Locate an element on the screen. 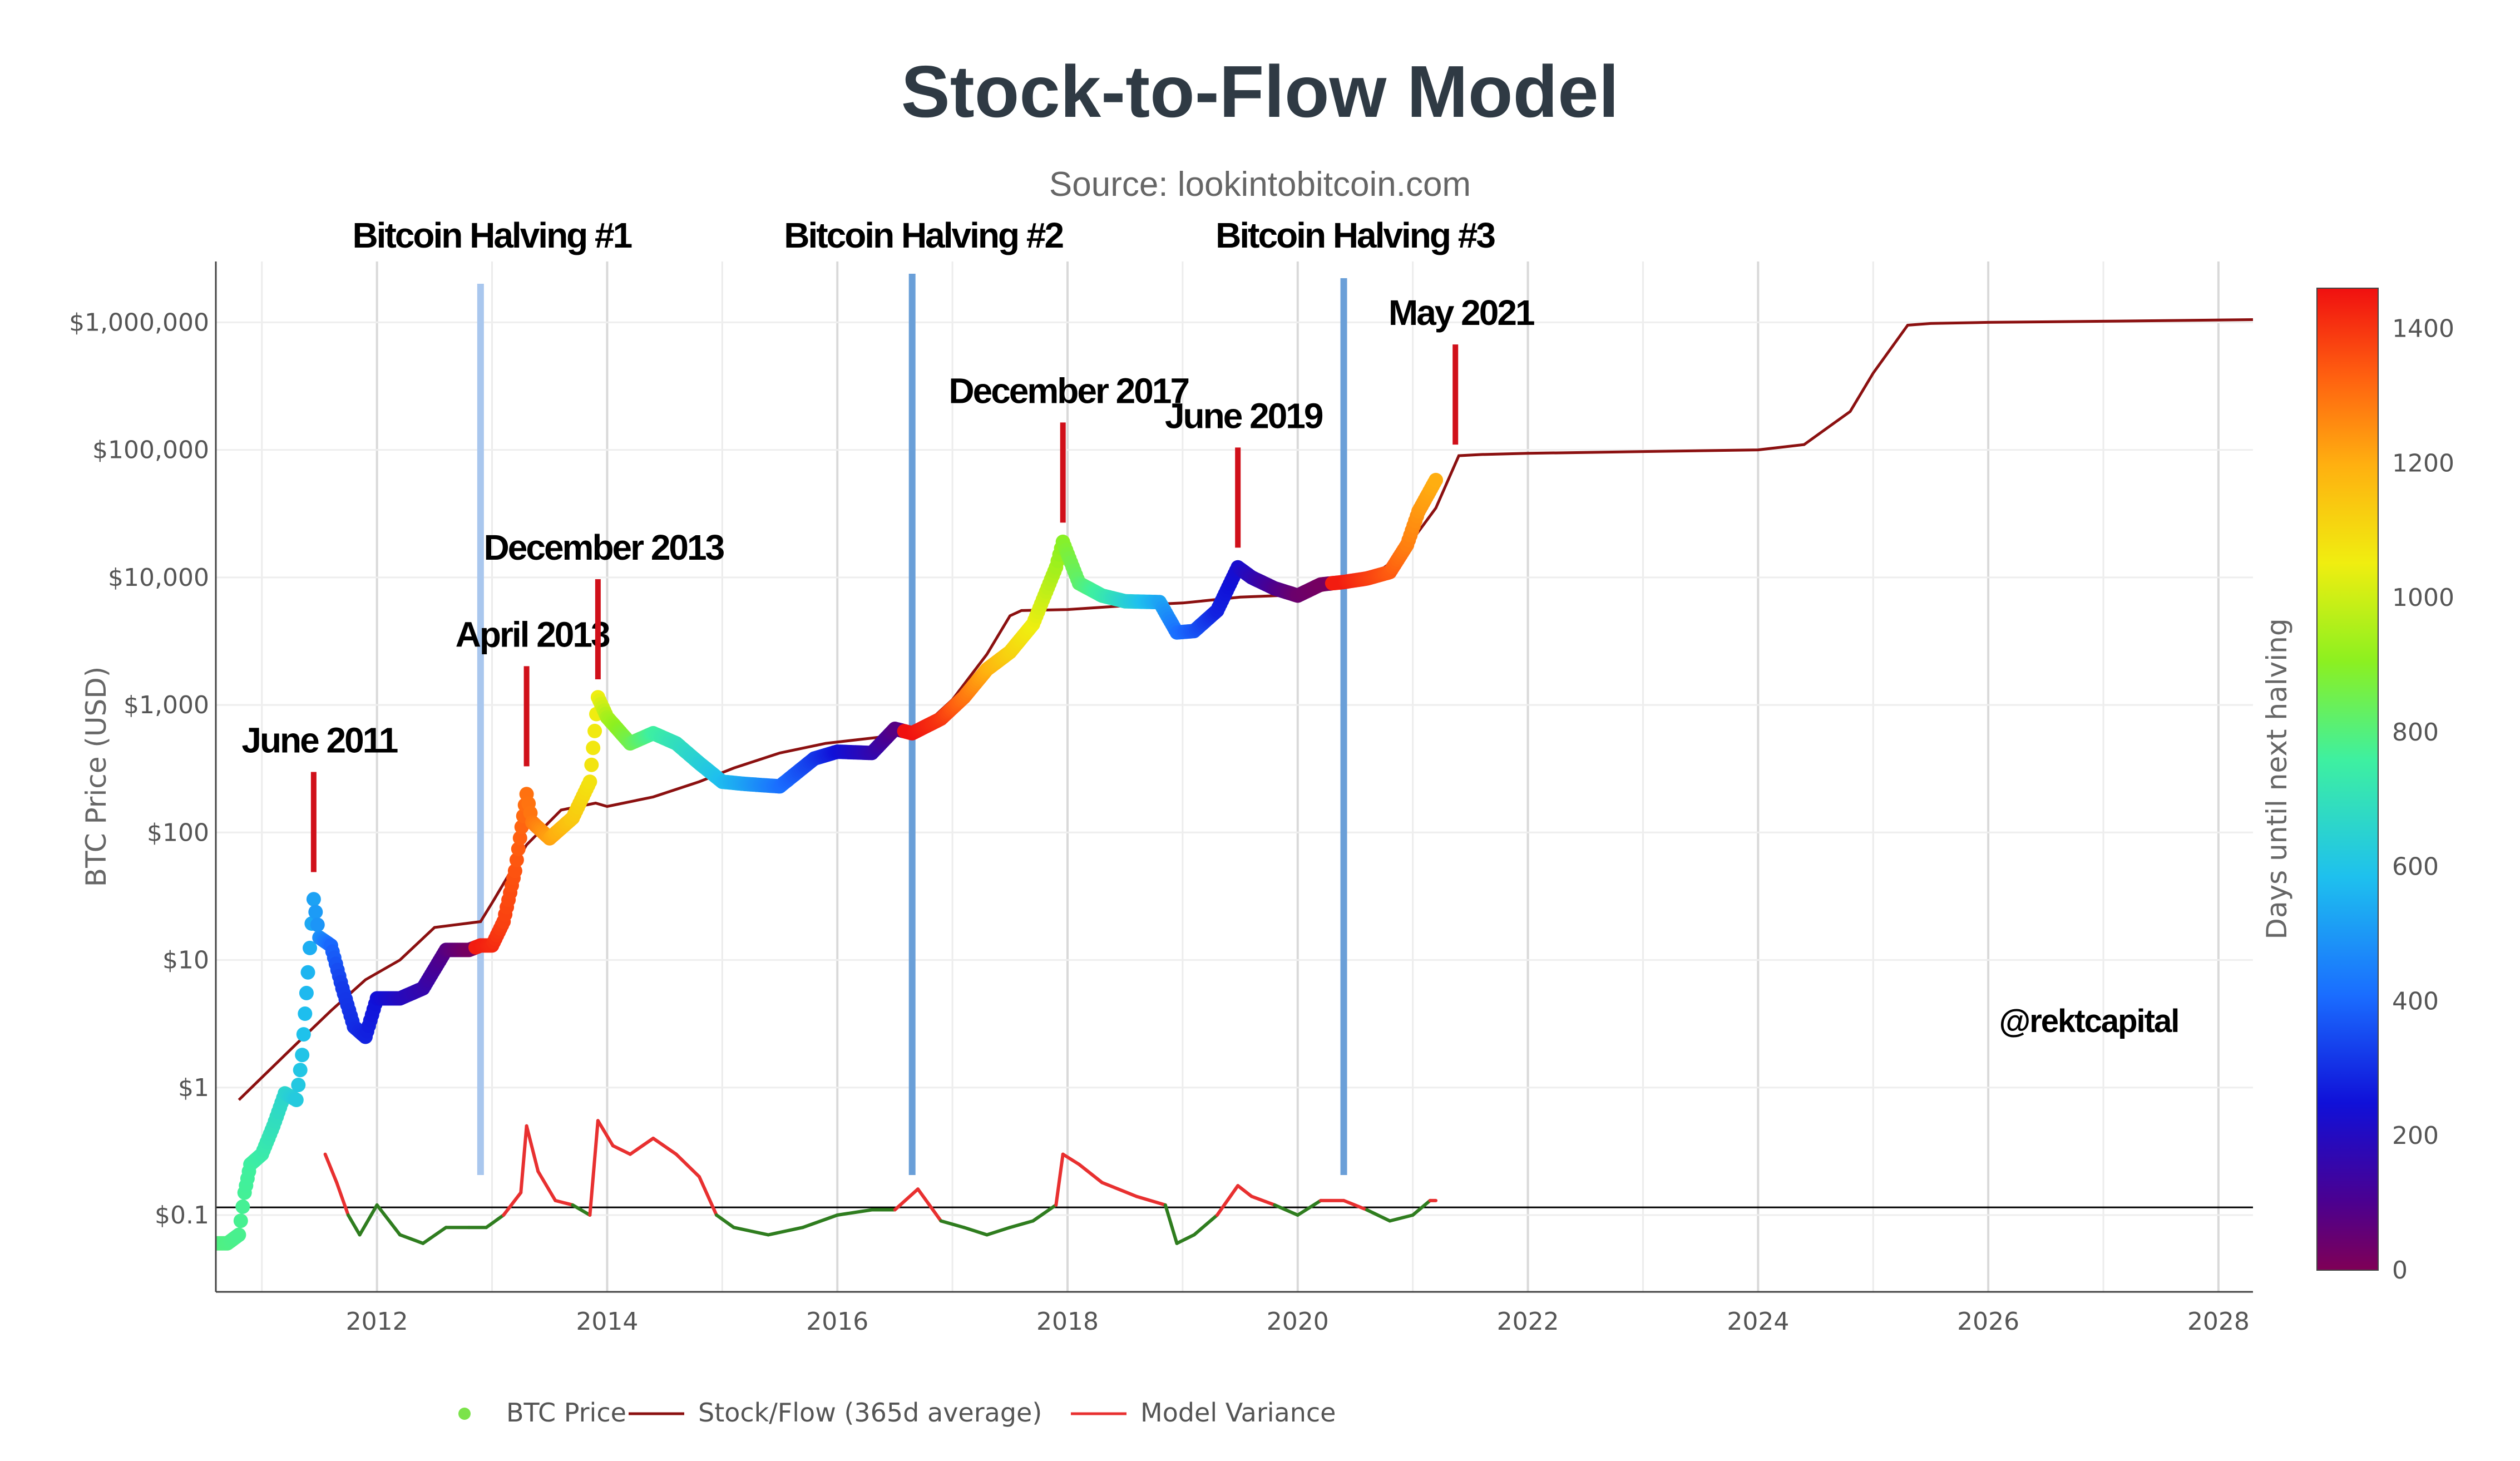 Image resolution: width=2520 pixels, height=1461 pixels. colorbar-tick-label: 600 is located at coordinates (2415, 867).